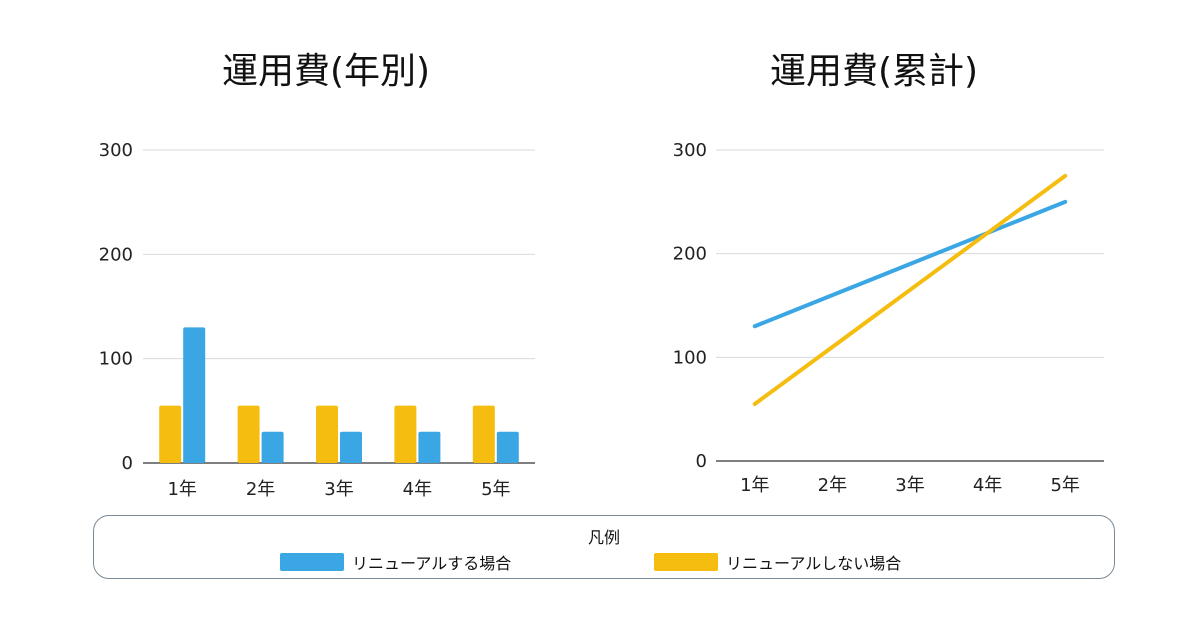 This screenshot has height=630, width=1200. What do you see at coordinates (909, 485) in the screenshot?
I see `line-chart-x-tick-label: 3年` at bounding box center [909, 485].